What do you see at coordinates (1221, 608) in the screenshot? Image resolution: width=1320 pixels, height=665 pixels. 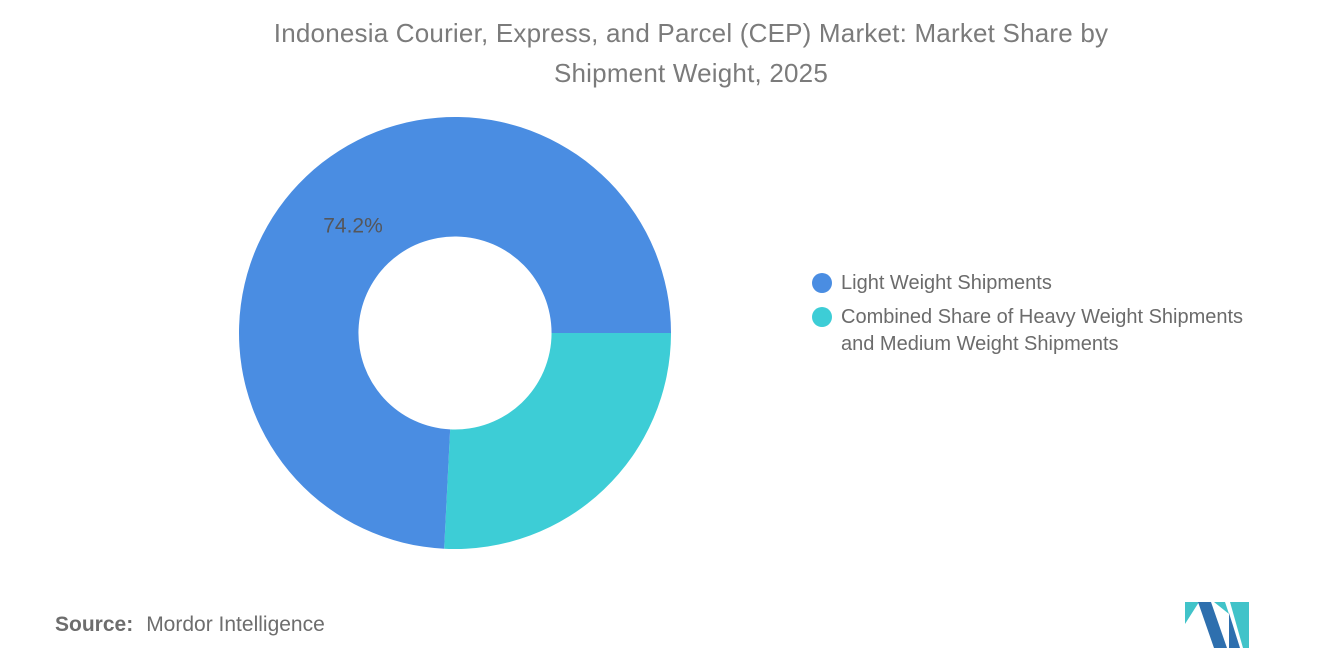 I see `logo-shape-teal-mid` at bounding box center [1221, 608].